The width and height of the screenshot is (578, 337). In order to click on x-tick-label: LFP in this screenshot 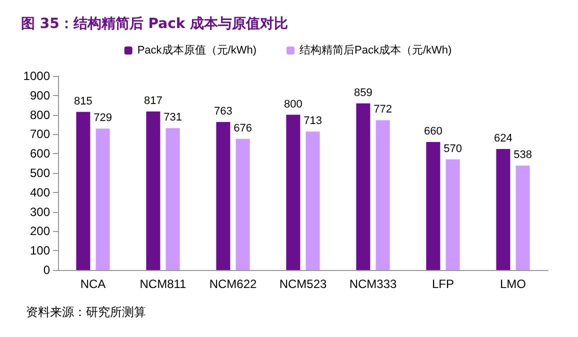, I will do `click(443, 284)`.